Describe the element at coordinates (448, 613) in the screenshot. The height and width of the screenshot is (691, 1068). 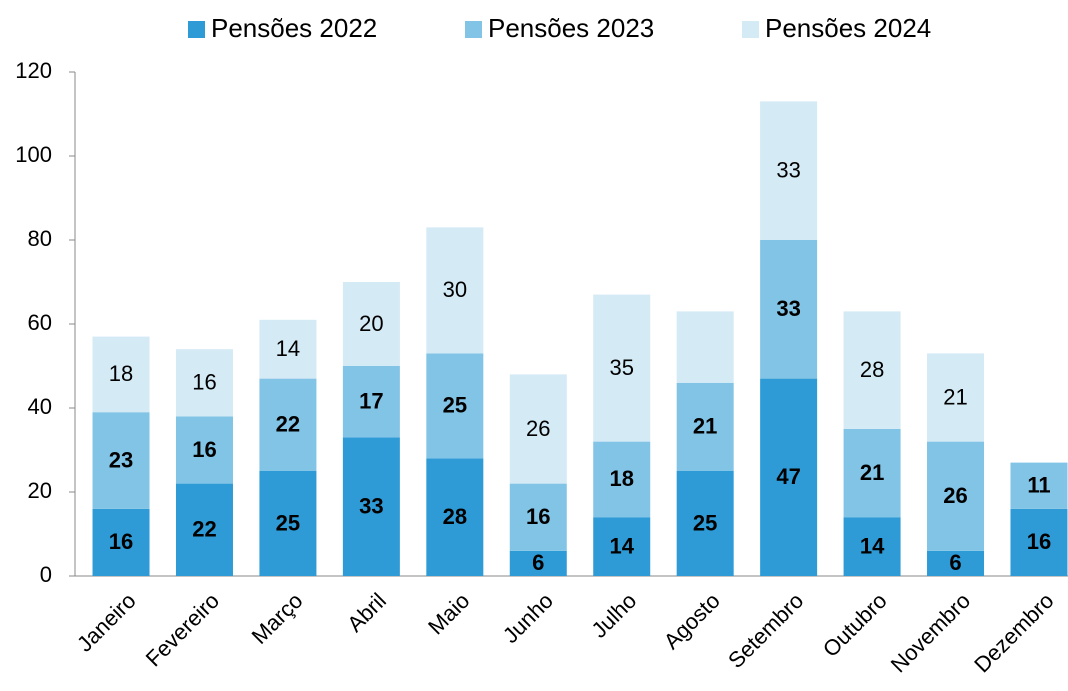
I see `x-tick-label: Maio` at that location.